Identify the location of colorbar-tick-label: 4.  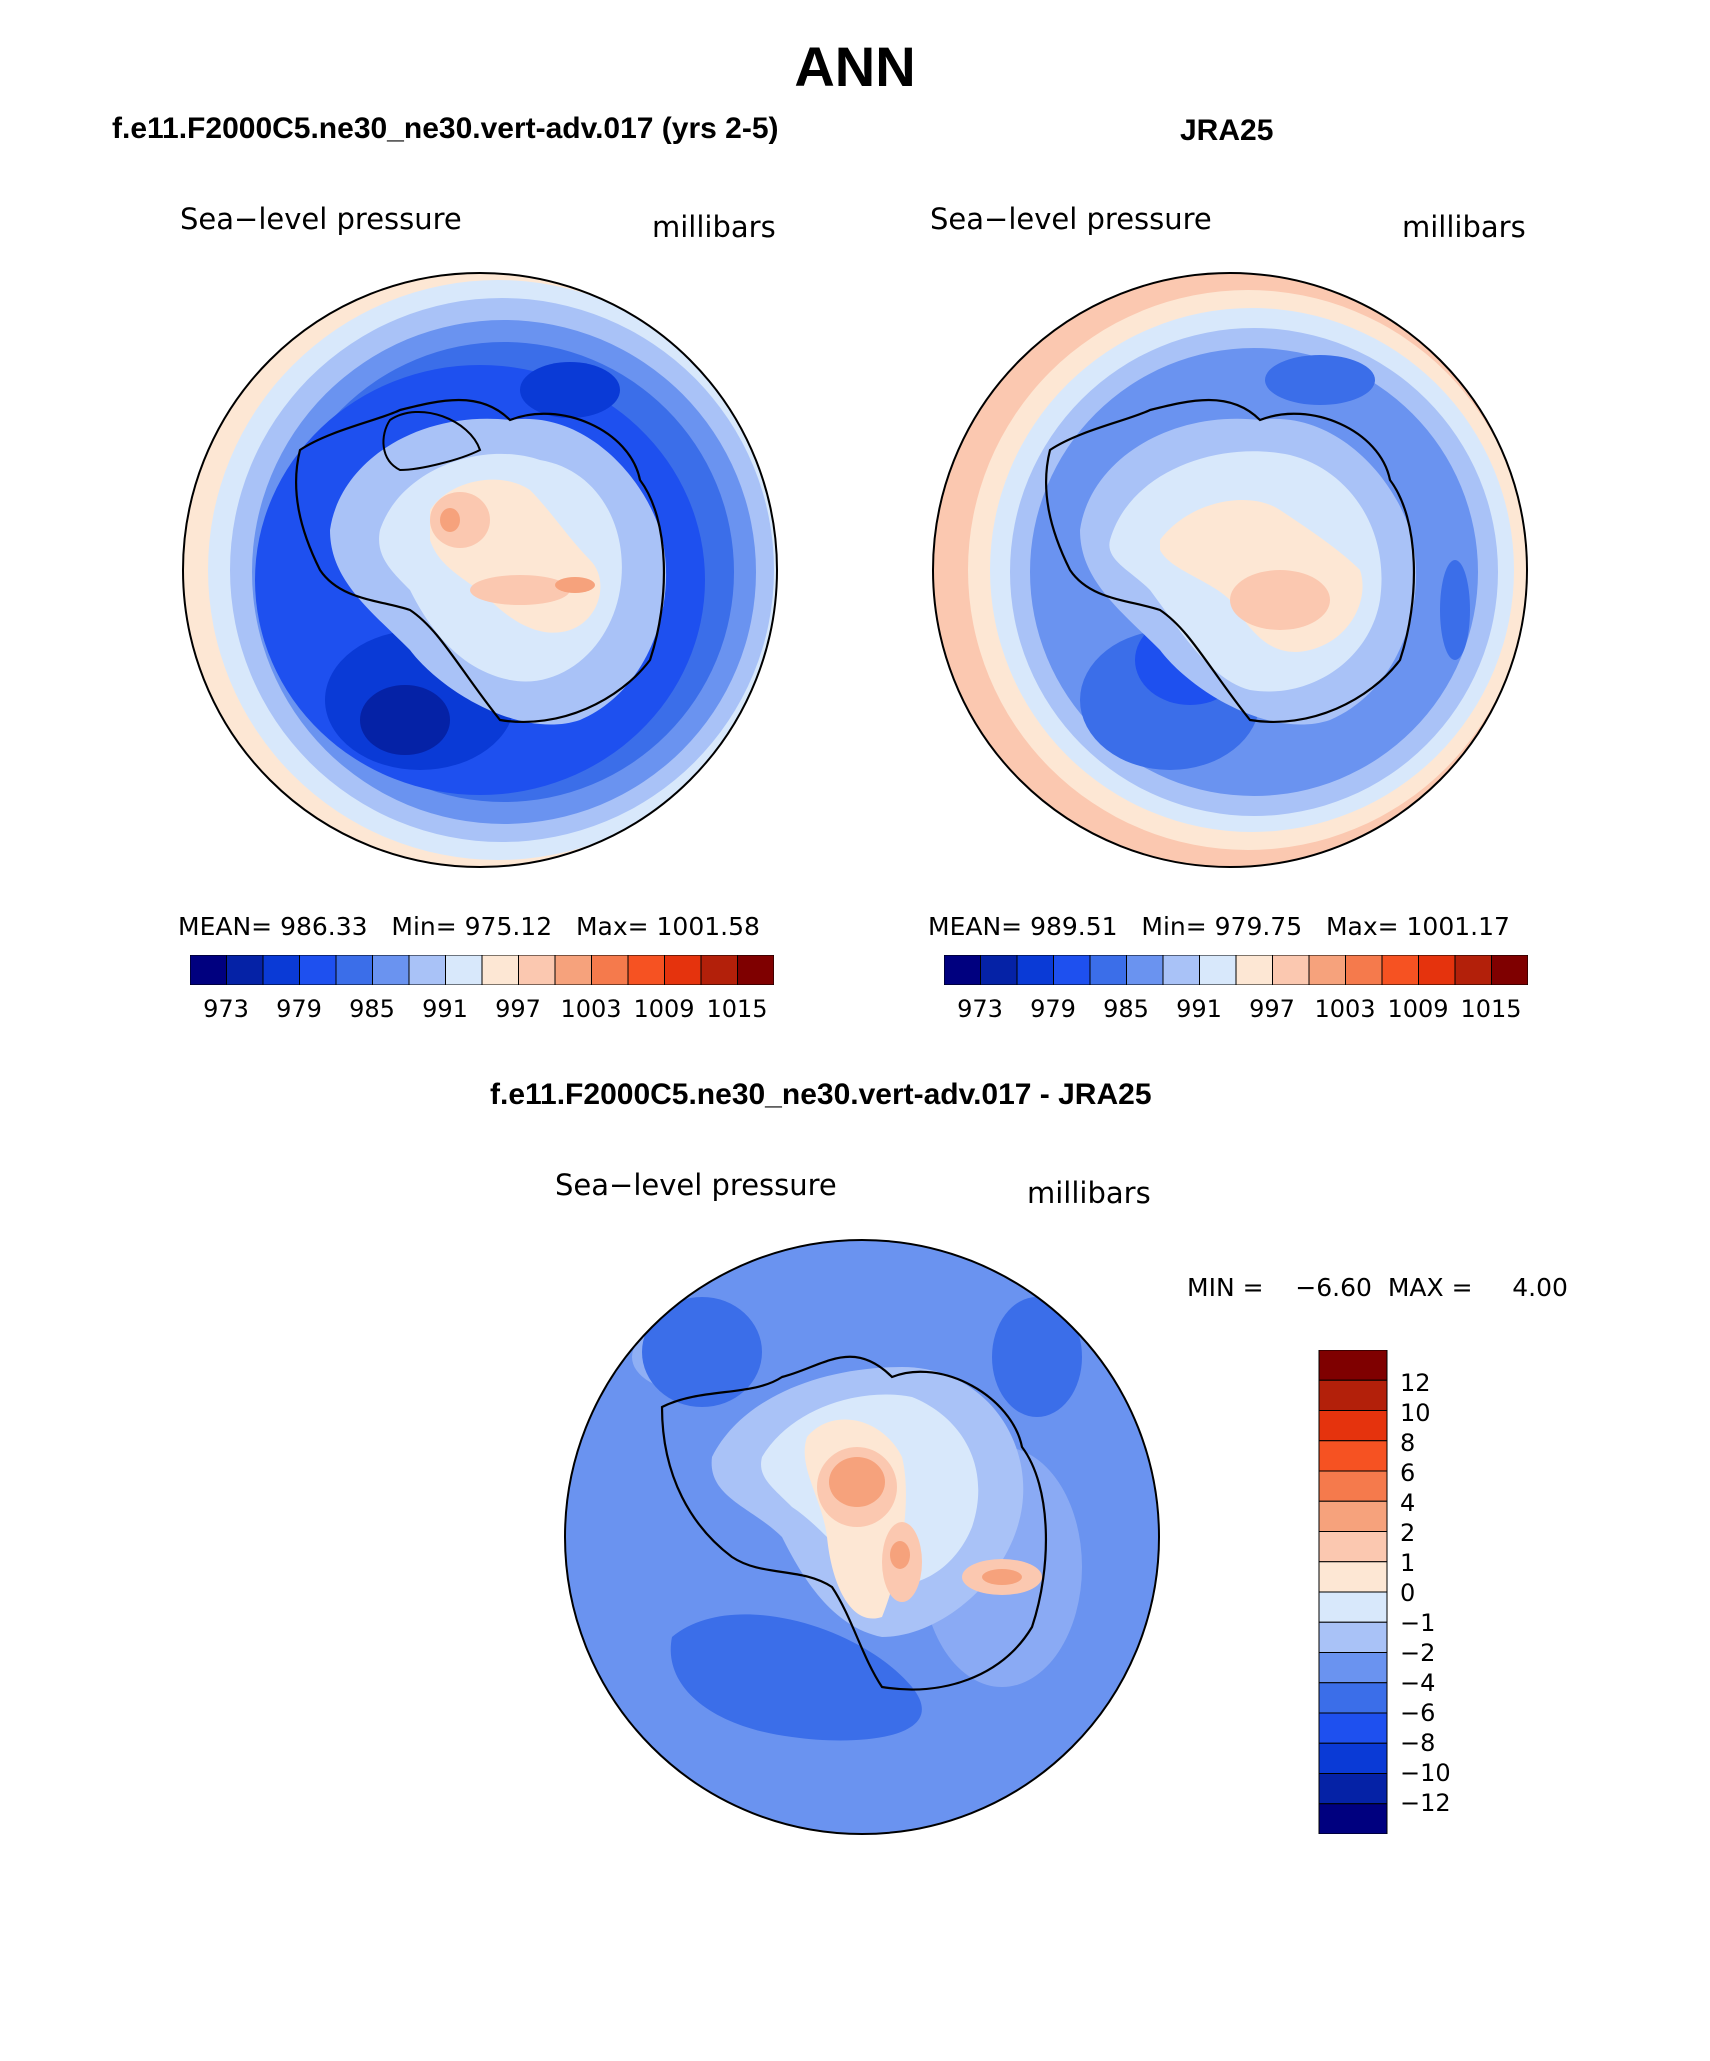
(1408, 1503).